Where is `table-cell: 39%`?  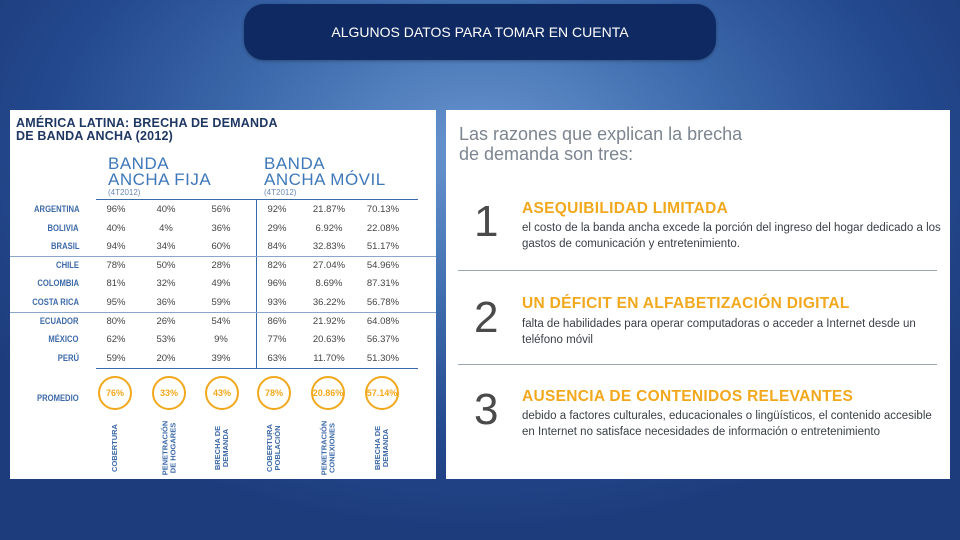 table-cell: 39% is located at coordinates (221, 358).